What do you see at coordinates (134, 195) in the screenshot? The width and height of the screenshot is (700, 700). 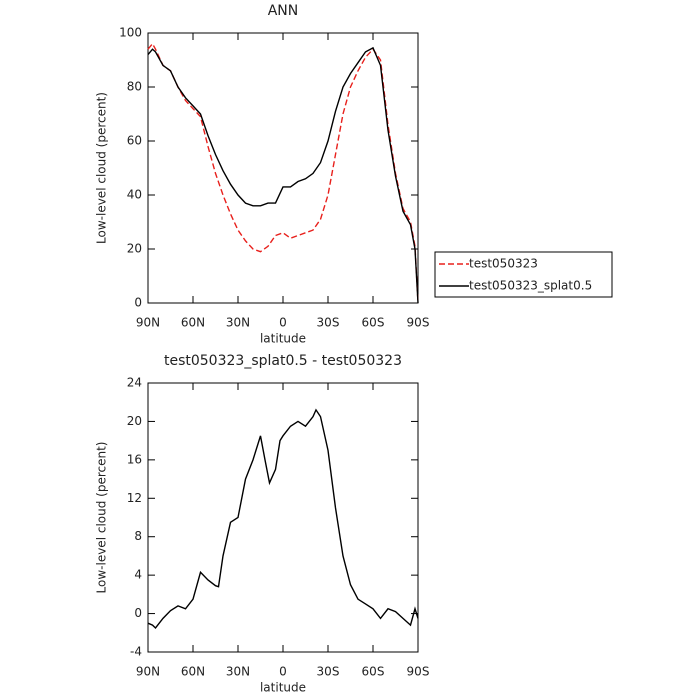 I see `y-tick-label: 40` at bounding box center [134, 195].